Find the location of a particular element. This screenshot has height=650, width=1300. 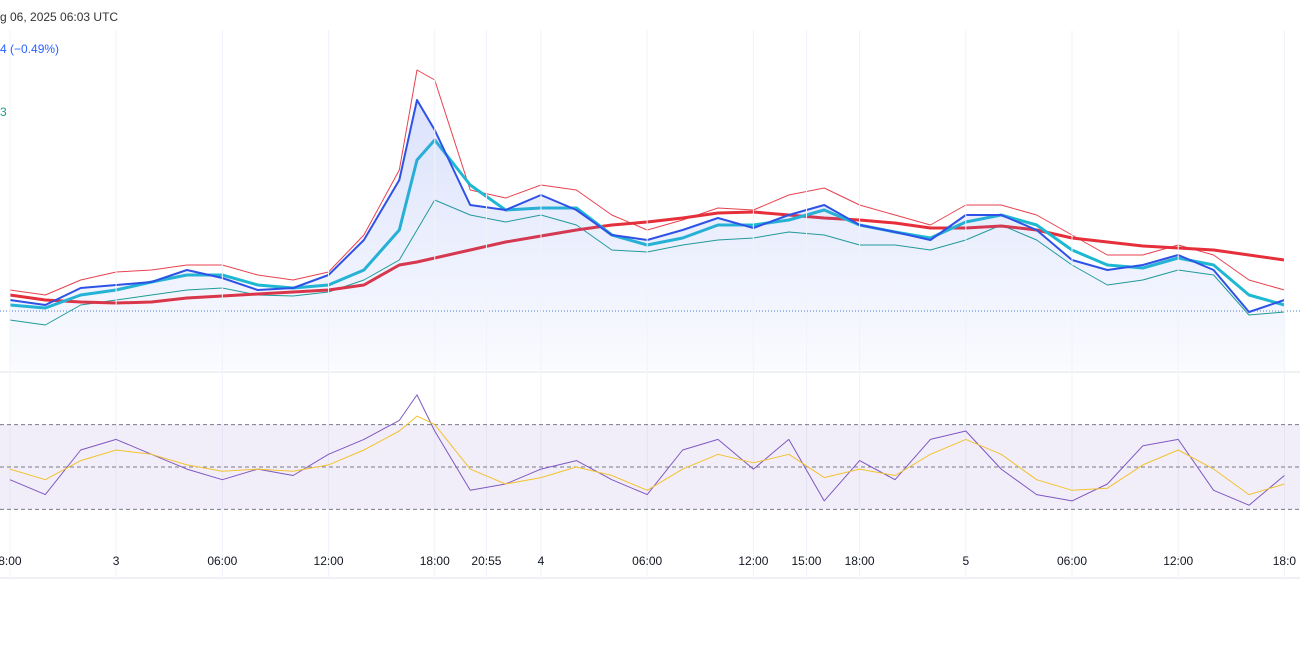

x-tick-label: 8:00 is located at coordinates (11, 561).